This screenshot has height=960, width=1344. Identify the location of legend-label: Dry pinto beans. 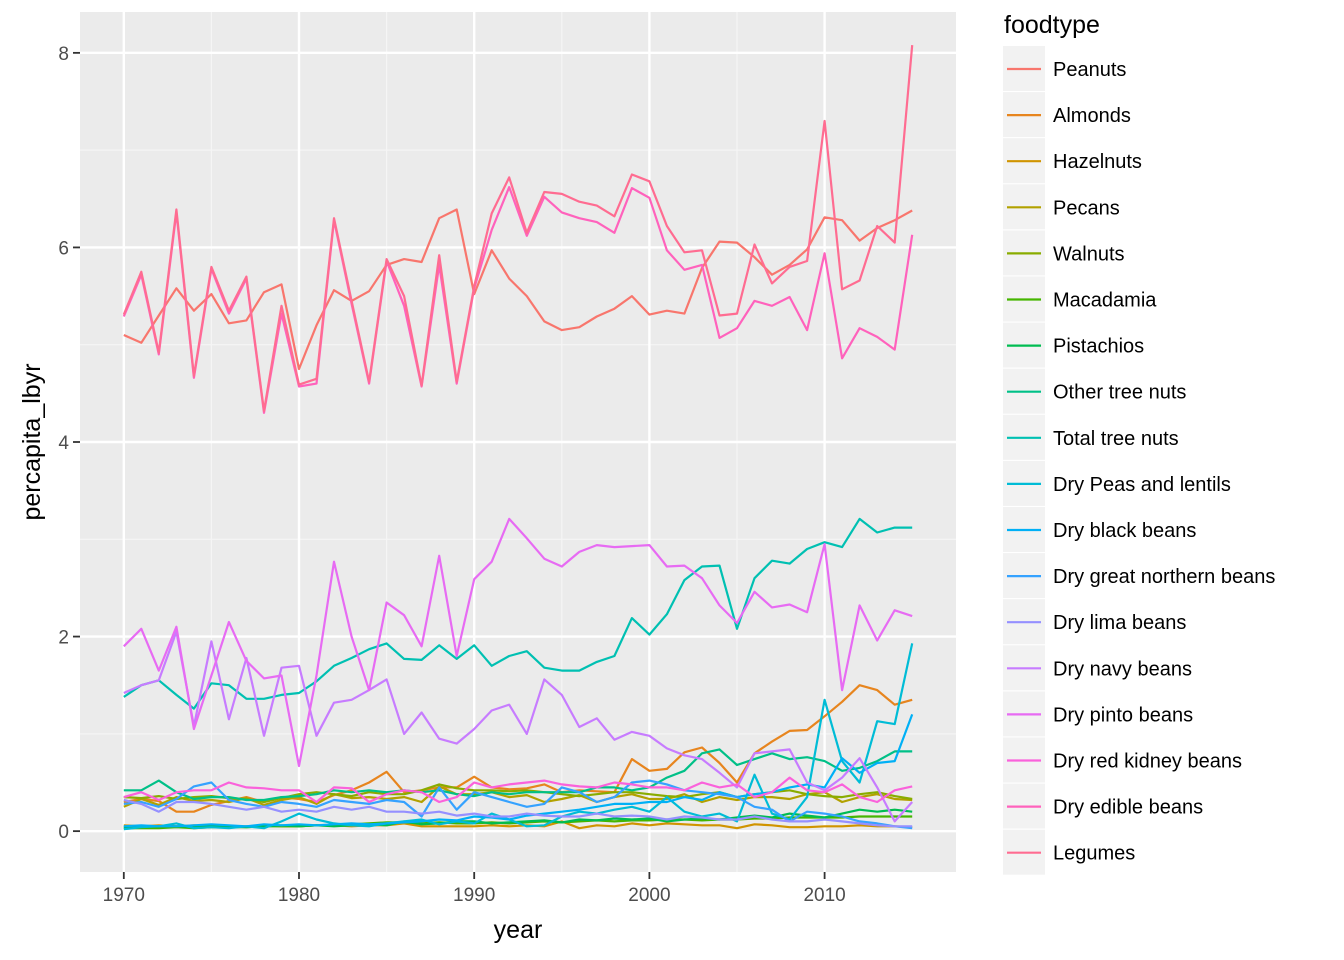
(1123, 715).